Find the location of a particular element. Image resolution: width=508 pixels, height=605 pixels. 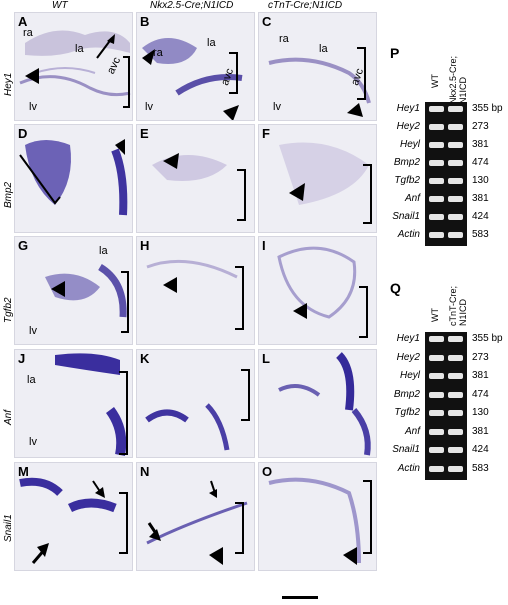

gel-p-header-wt: WT is located at coordinates (435, 81).